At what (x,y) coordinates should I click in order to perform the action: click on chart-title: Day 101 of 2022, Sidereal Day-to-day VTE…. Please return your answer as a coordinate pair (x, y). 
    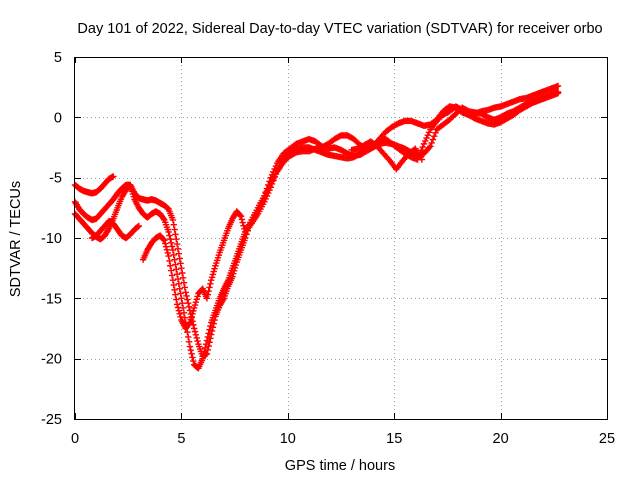
    Looking at the image, I should click on (339, 29).